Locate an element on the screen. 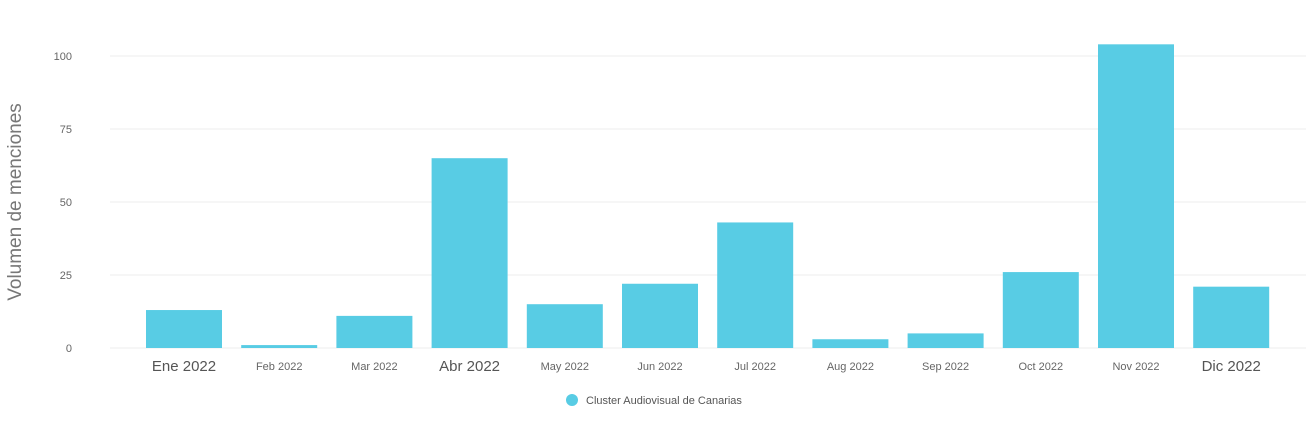 This screenshot has height=426, width=1312. x-tick-label: Abr 2022 is located at coordinates (469, 366).